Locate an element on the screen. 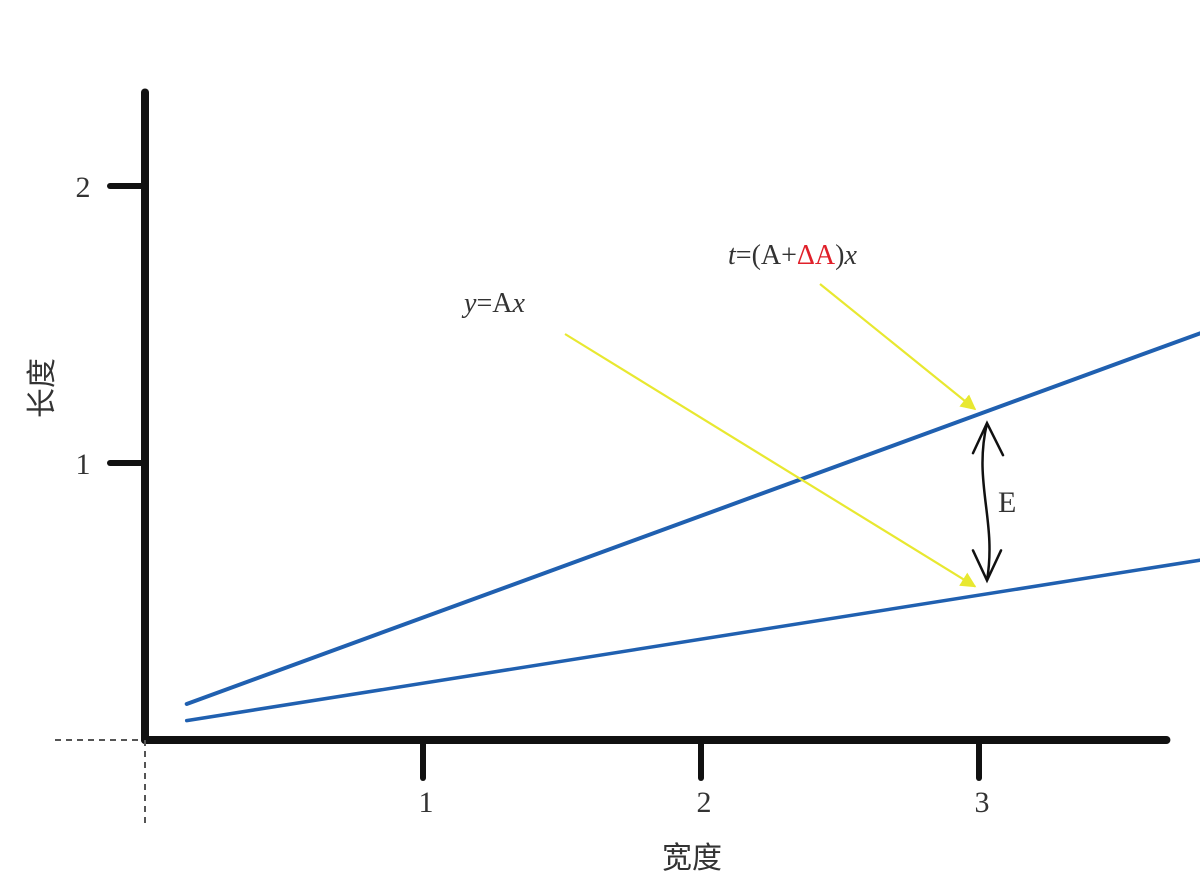  upper-eq-delta: ΔA is located at coordinates (816, 255).